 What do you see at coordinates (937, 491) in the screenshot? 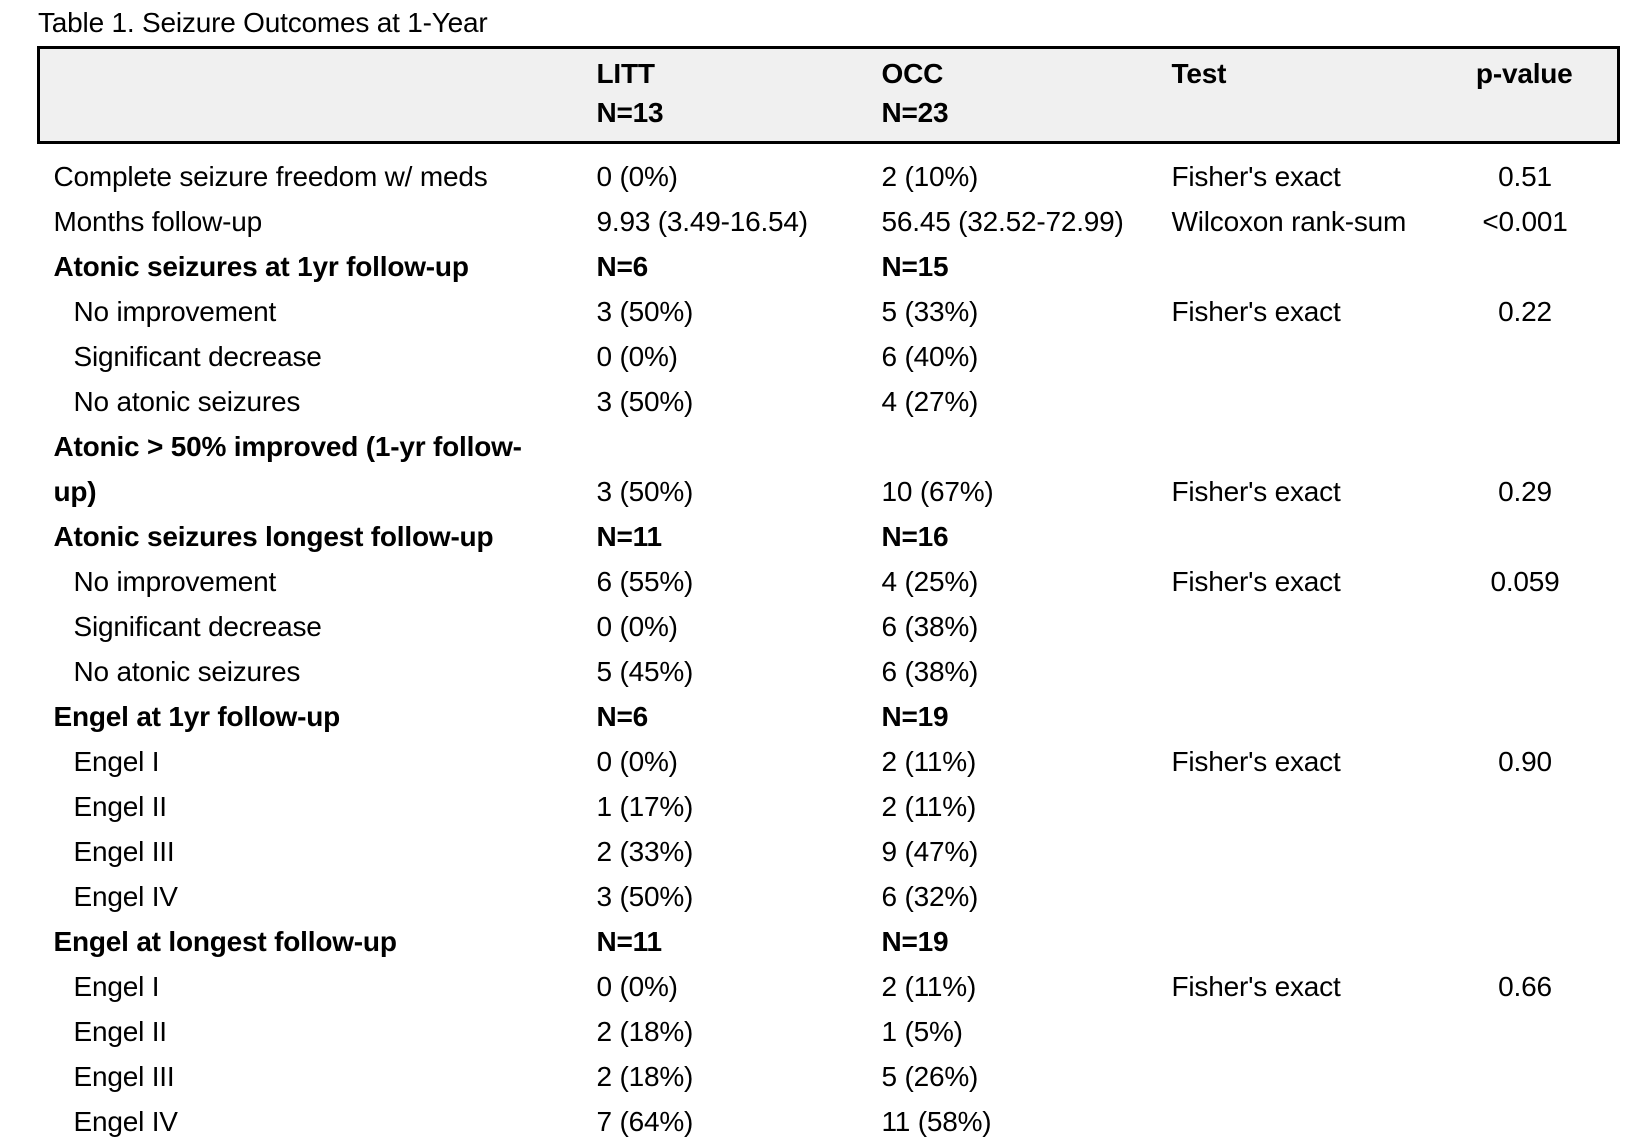
I see `cell-occ: 10 (67%)` at bounding box center [937, 491].